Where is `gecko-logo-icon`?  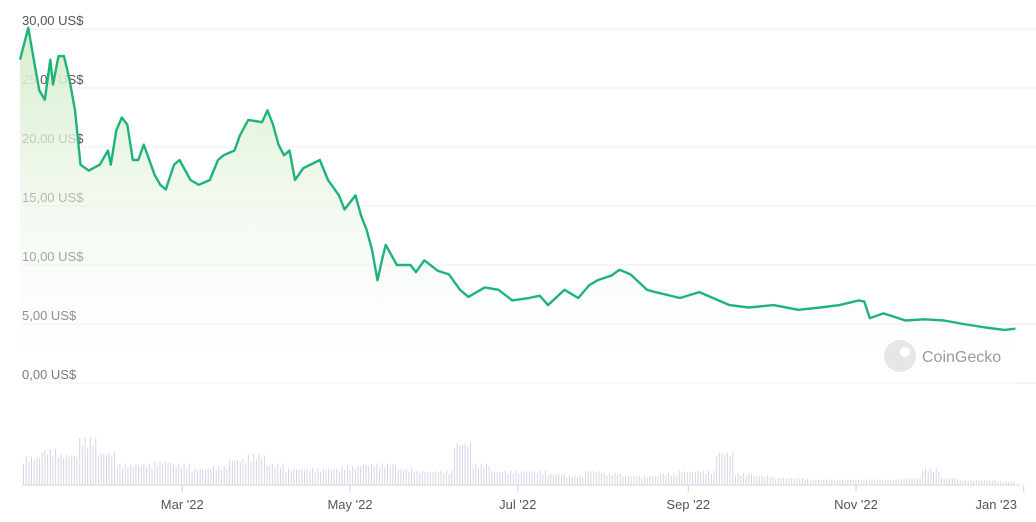
gecko-logo-icon is located at coordinates (900, 356).